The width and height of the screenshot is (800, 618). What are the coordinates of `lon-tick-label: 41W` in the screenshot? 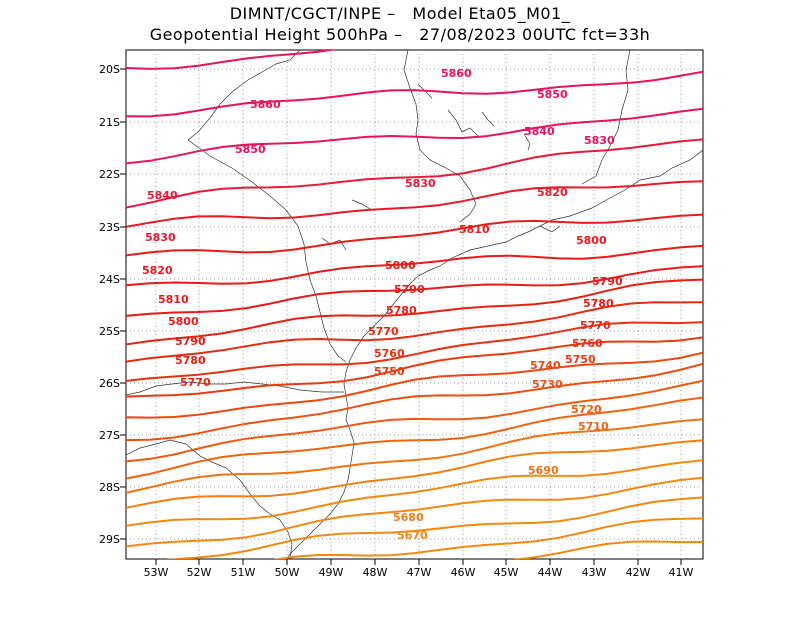 It's located at (681, 572).